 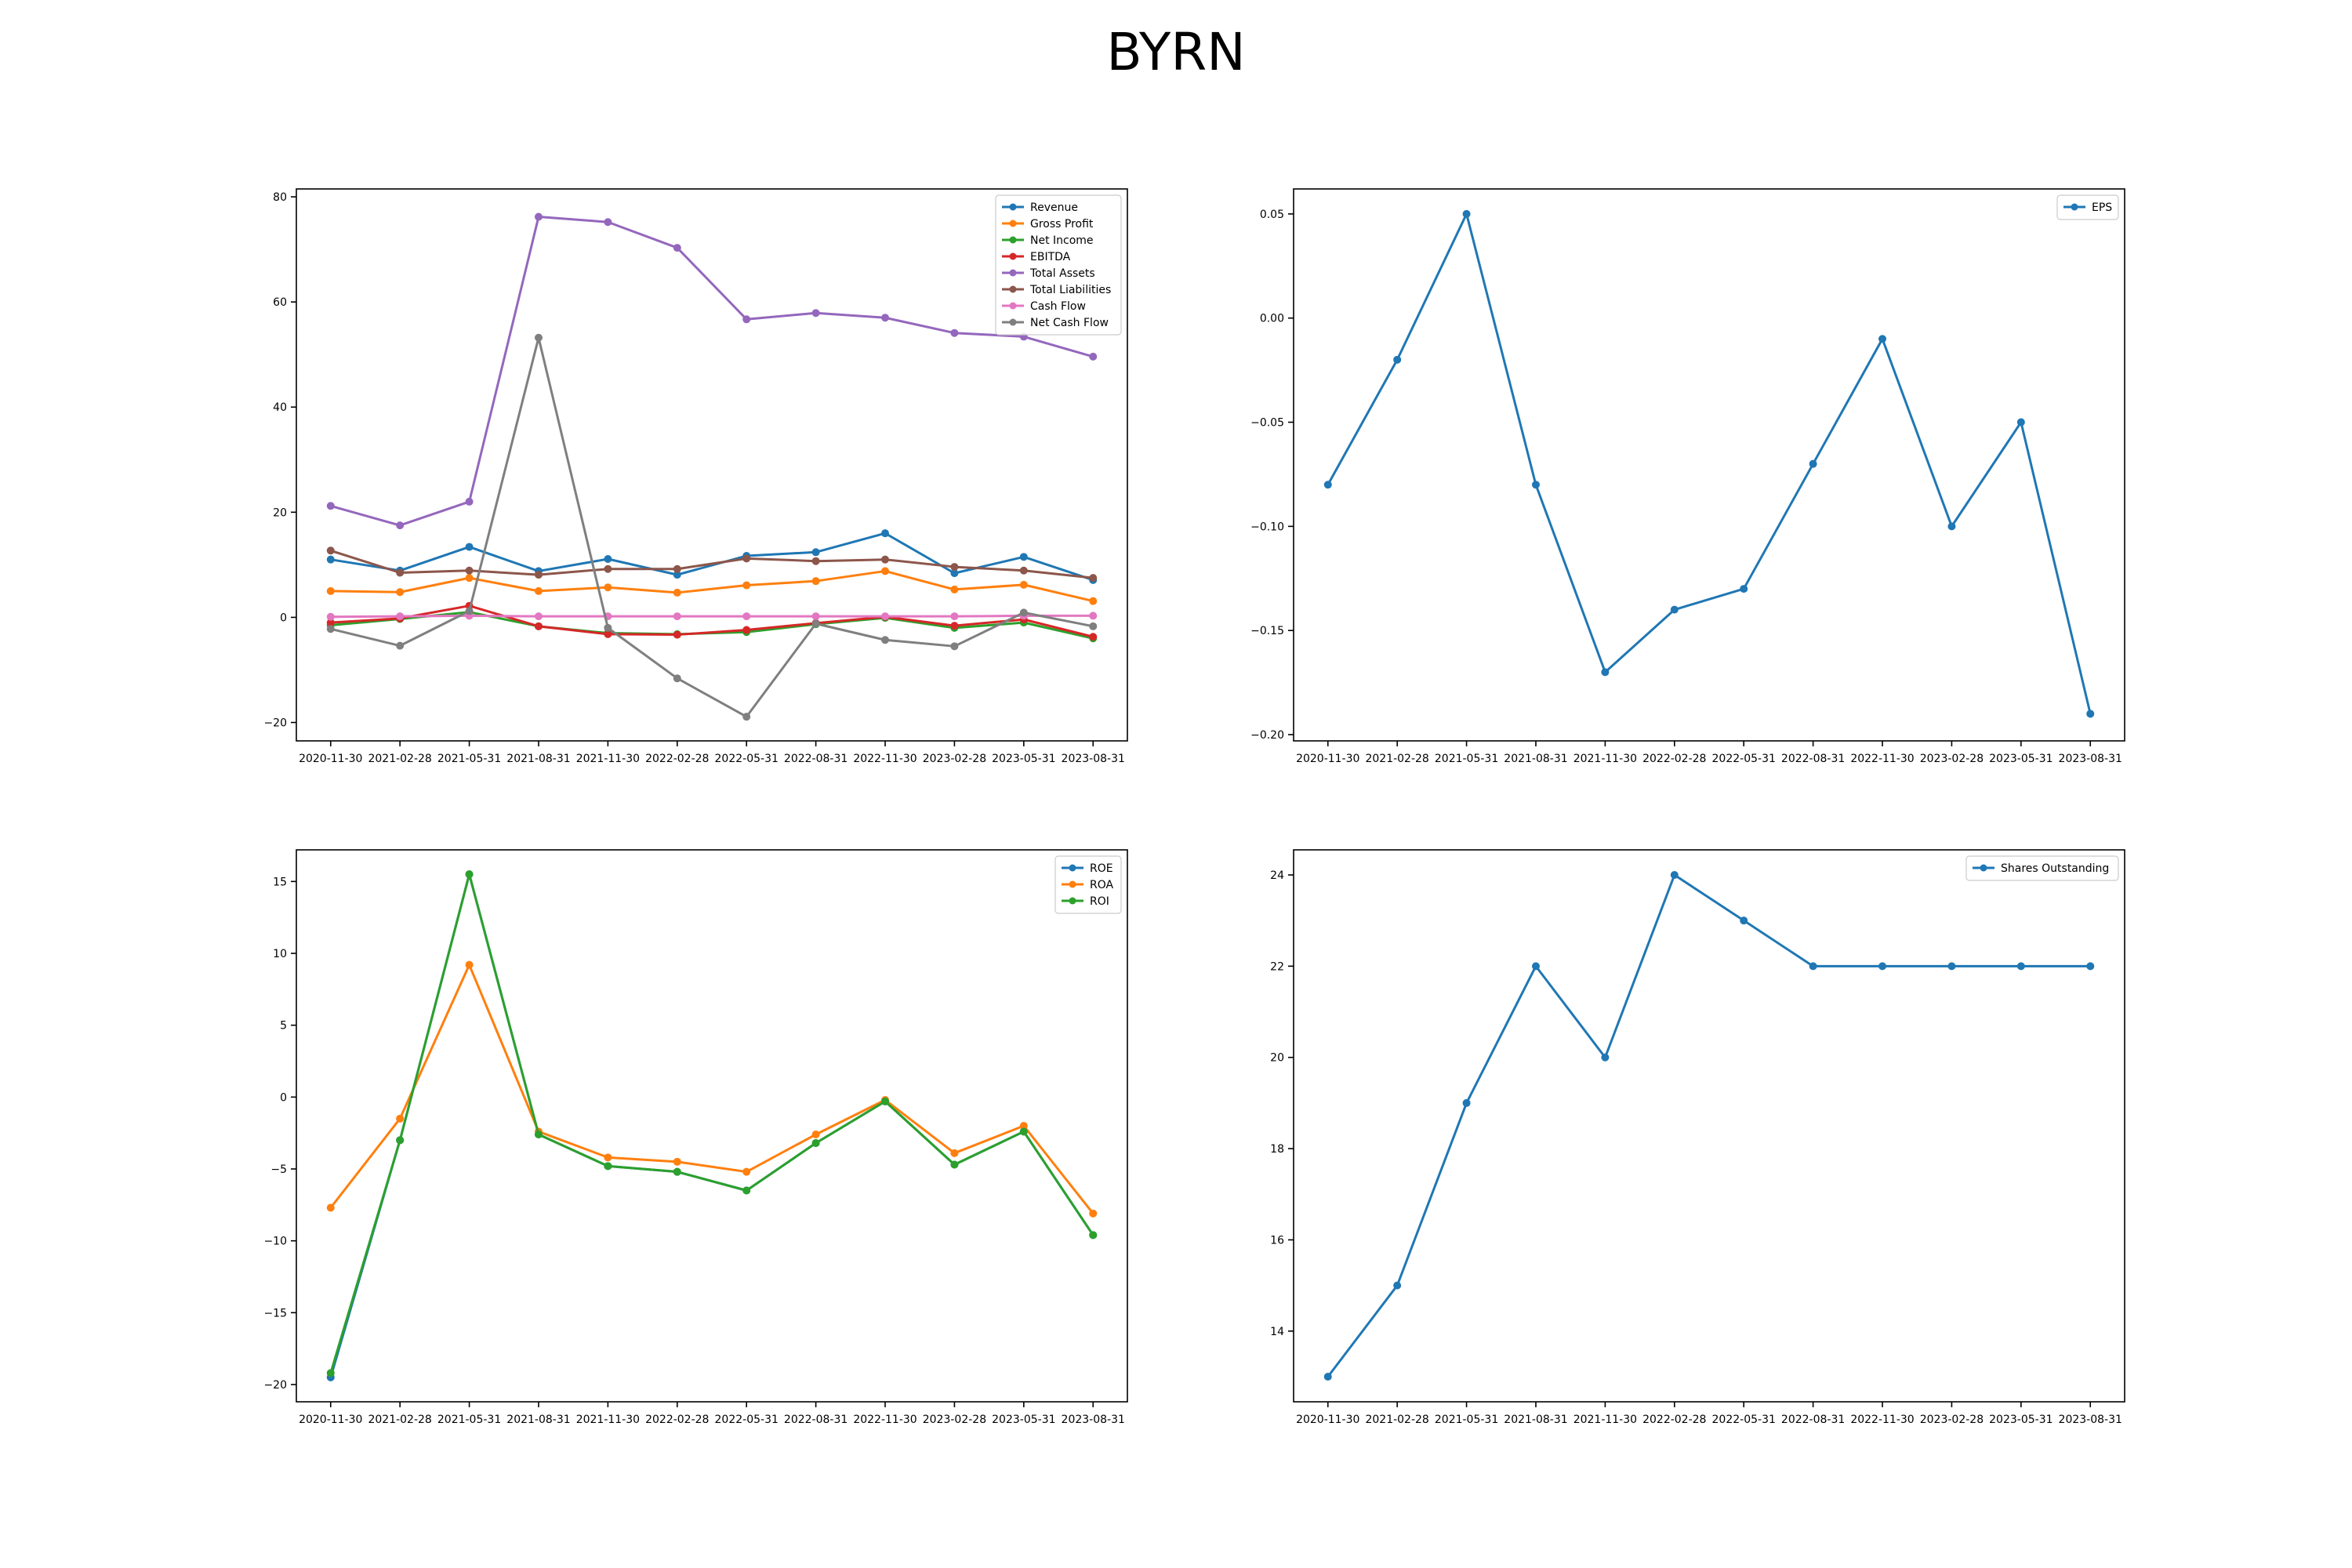 What do you see at coordinates (816, 759) in the screenshot?
I see `x-tick-label: 2022-08-31` at bounding box center [816, 759].